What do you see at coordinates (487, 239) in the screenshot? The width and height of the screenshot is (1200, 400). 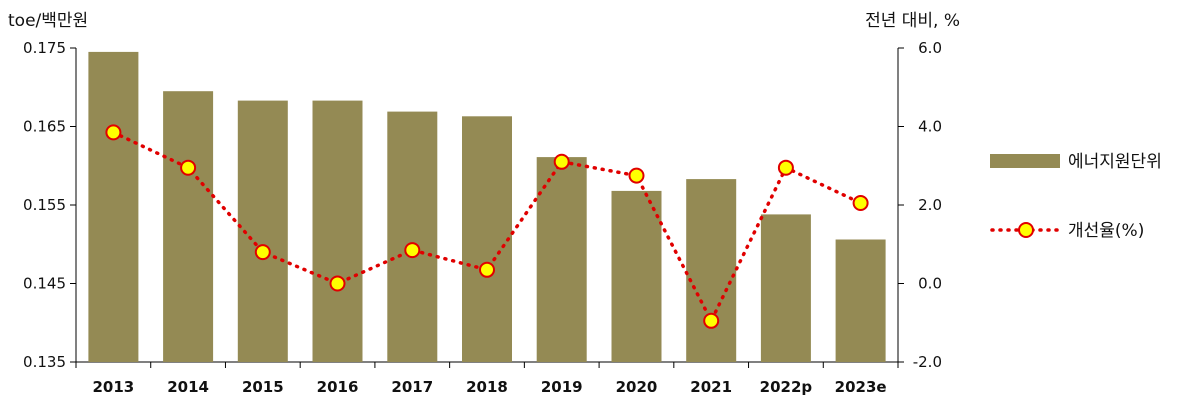 I see `bar-2018` at bounding box center [487, 239].